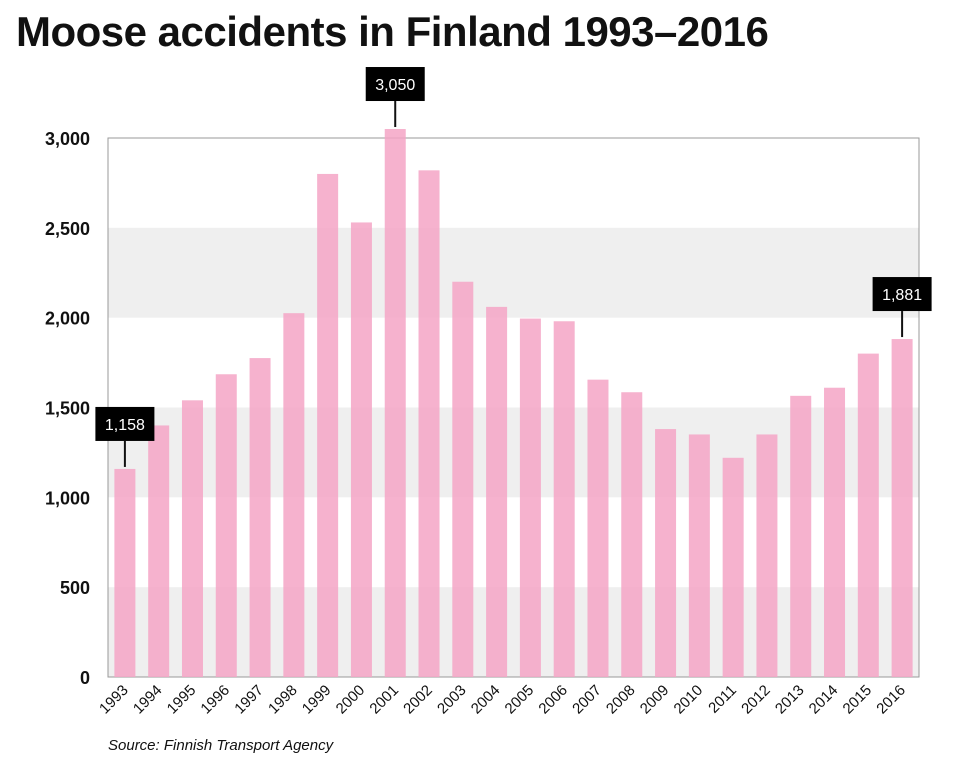 This screenshot has width=960, height=774. I want to click on x-tick-label: 1995, so click(182, 700).